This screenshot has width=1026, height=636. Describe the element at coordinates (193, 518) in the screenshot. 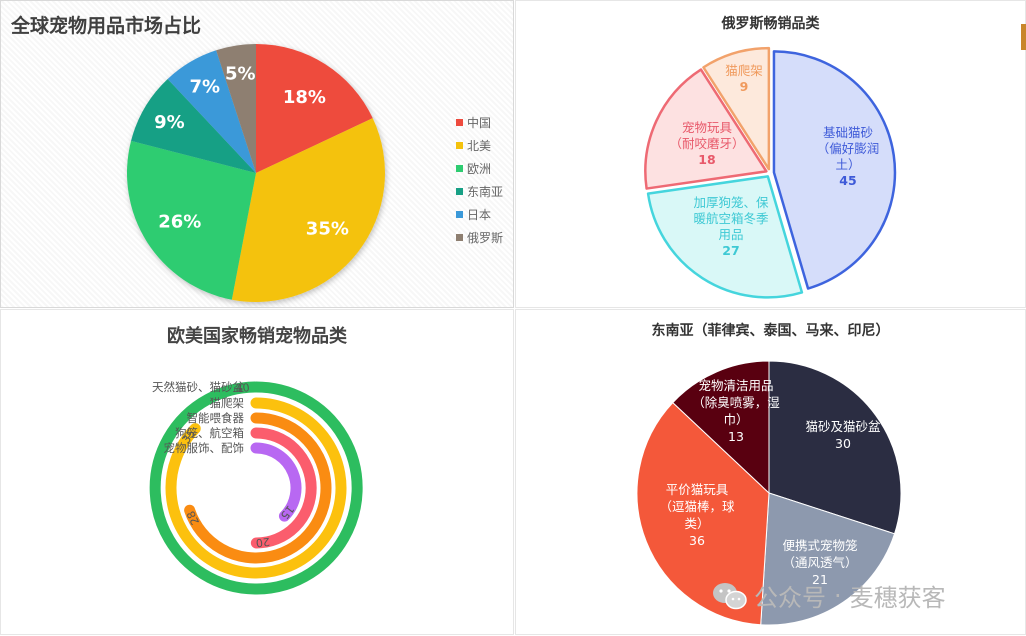

I see `bar-value-3: 28` at that location.